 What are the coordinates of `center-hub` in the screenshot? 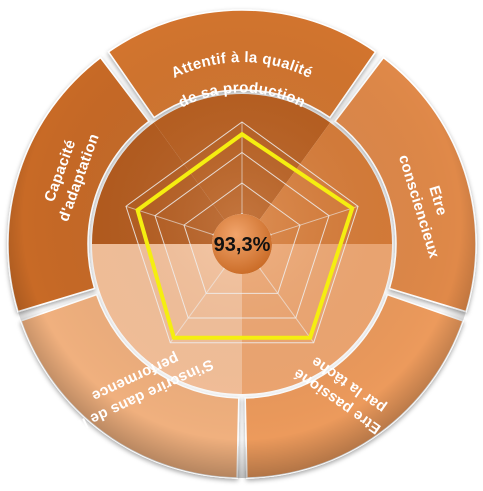 It's located at (242, 244).